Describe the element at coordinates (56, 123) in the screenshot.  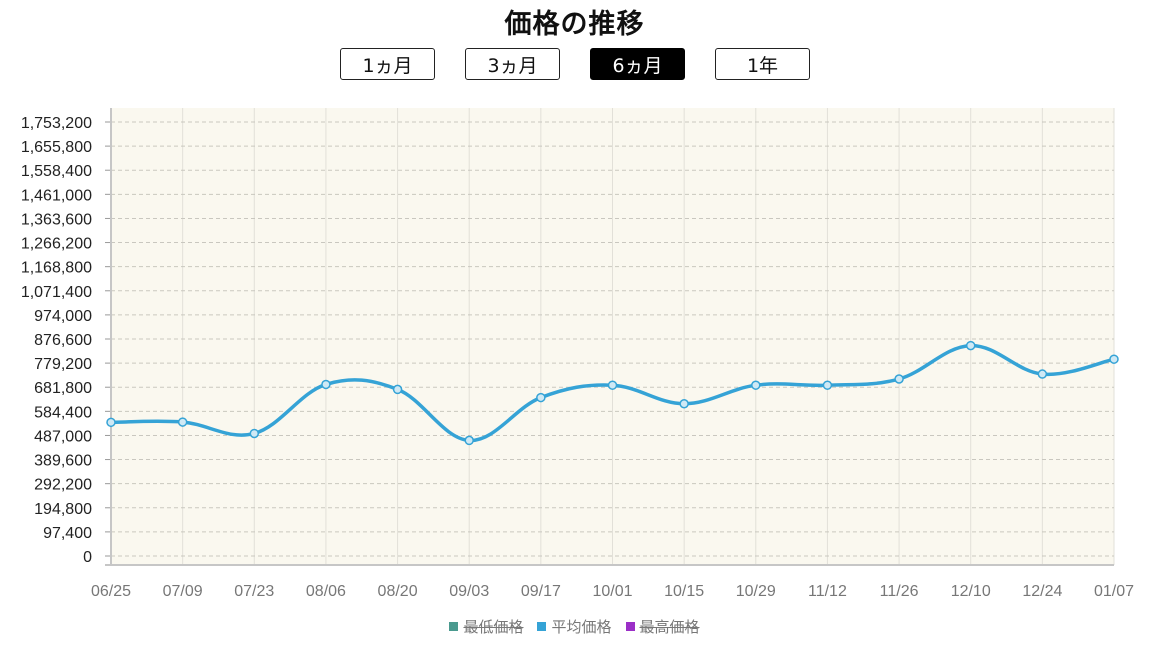
I see `y-tick-label: 1,753,200` at that location.